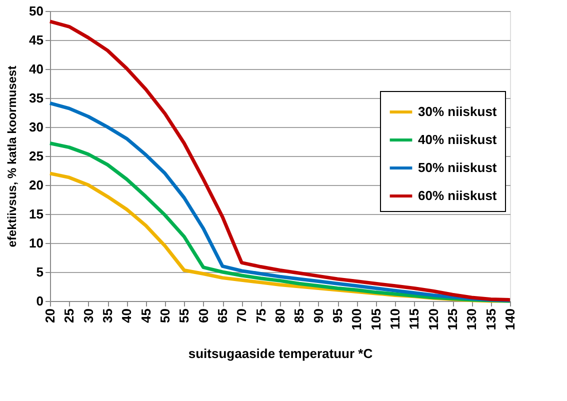 This screenshot has height=401, width=567. I want to click on y-tick-label: 5, so click(40, 272).